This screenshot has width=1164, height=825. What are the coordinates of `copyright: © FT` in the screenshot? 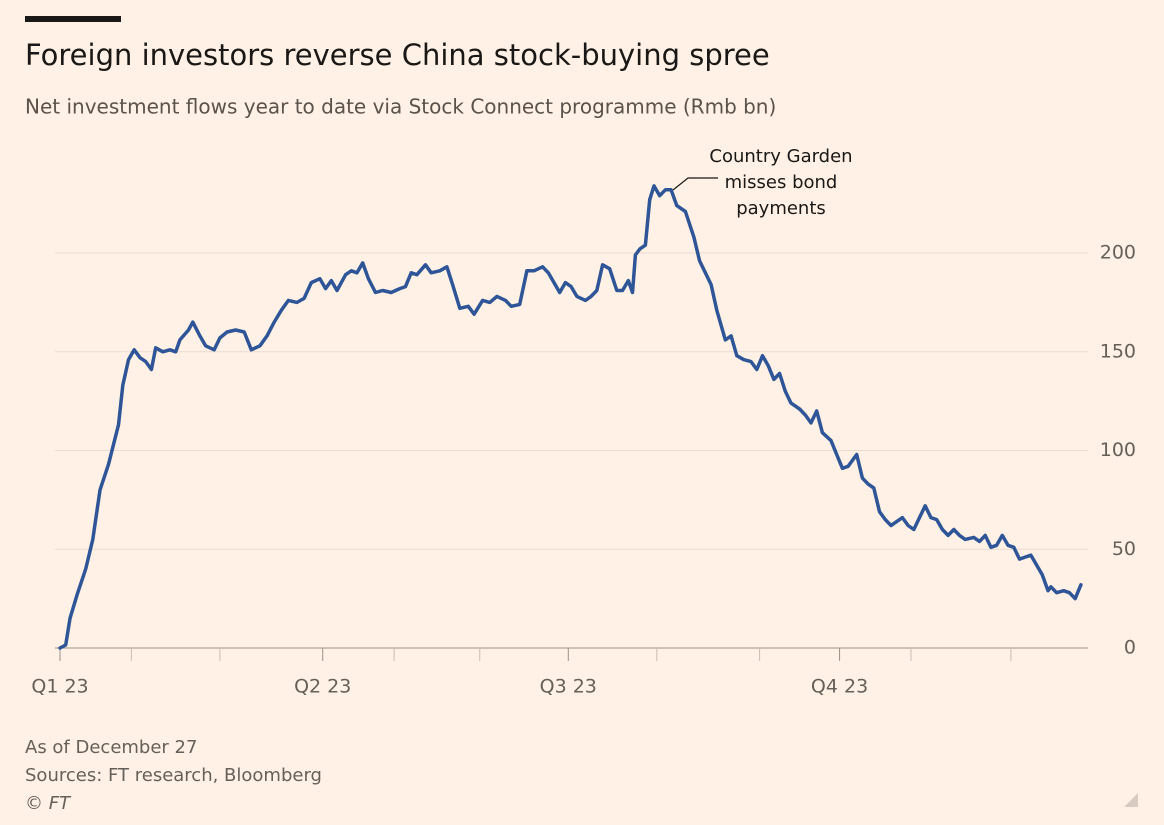 It's located at (48, 803).